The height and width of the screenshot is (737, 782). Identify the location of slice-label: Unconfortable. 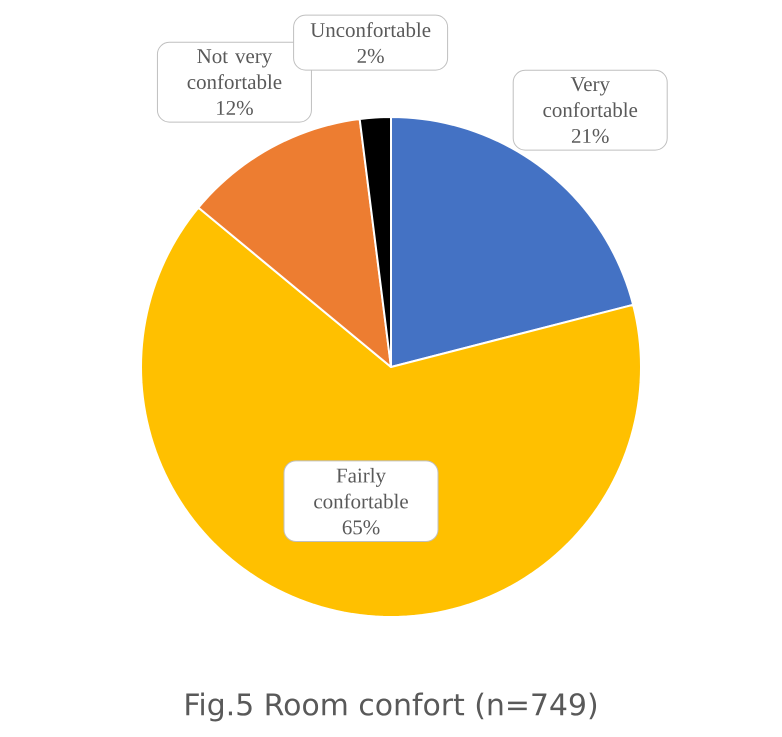
(370, 30).